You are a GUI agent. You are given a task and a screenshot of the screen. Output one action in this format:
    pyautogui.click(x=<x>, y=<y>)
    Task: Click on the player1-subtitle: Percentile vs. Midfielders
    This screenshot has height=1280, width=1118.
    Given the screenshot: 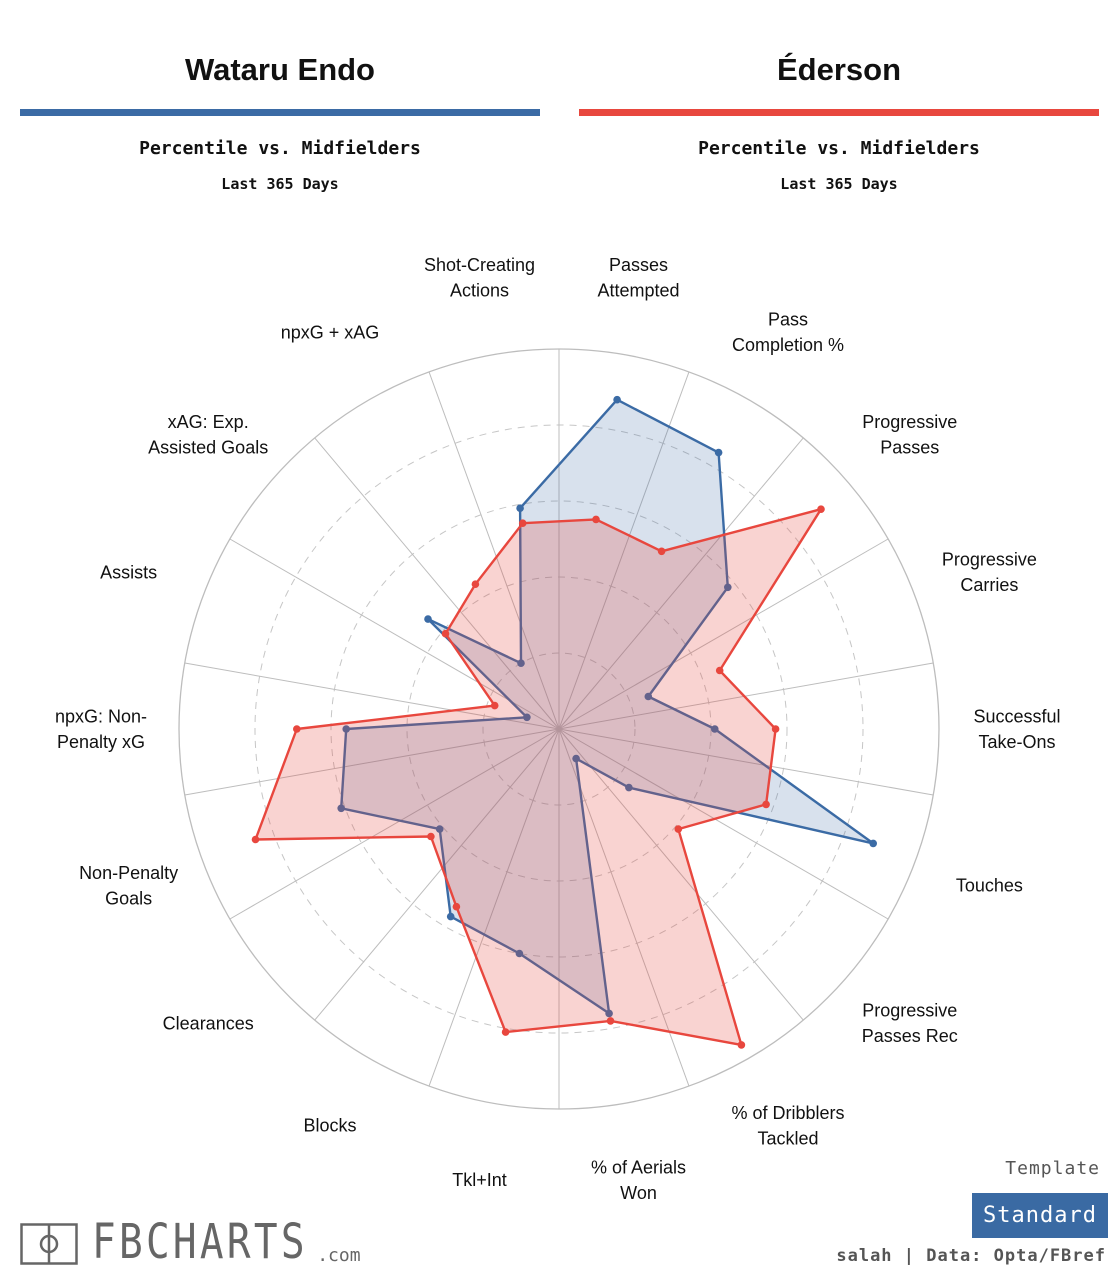 What is the action you would take?
    pyautogui.click(x=280, y=148)
    